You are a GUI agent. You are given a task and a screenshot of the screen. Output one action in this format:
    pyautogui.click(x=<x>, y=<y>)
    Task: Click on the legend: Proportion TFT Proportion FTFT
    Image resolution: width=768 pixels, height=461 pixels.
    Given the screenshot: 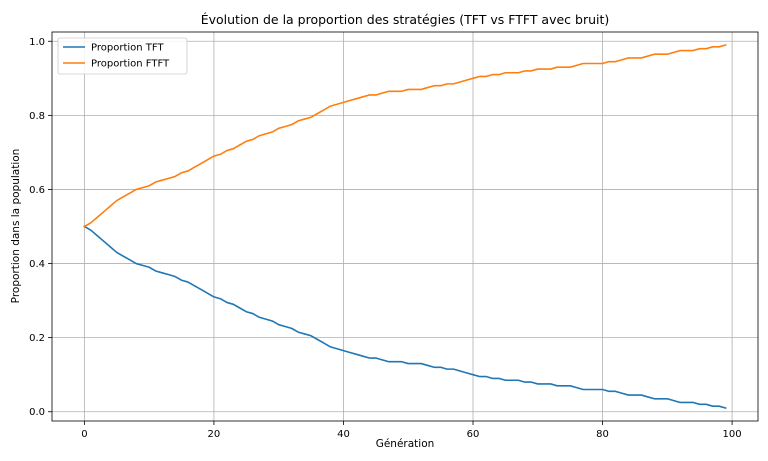 What is the action you would take?
    pyautogui.click(x=122, y=56)
    